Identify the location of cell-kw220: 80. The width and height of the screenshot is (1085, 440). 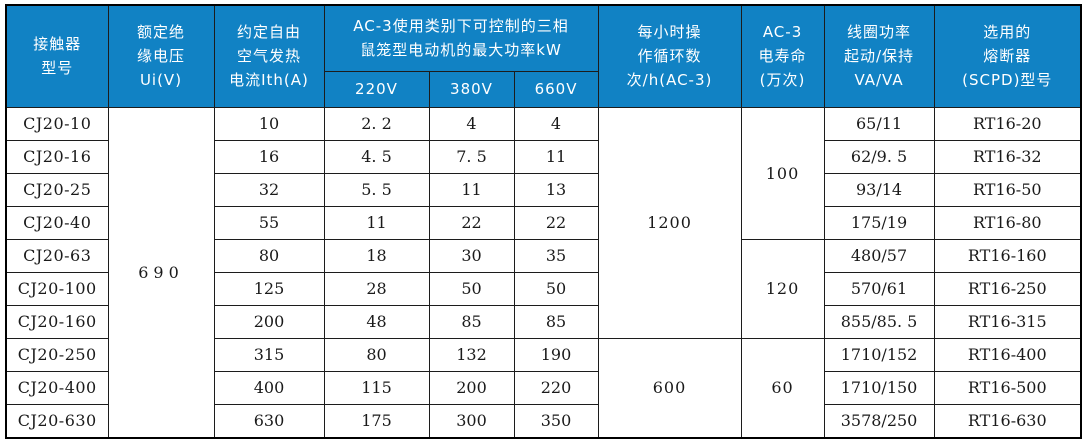
(376, 354).